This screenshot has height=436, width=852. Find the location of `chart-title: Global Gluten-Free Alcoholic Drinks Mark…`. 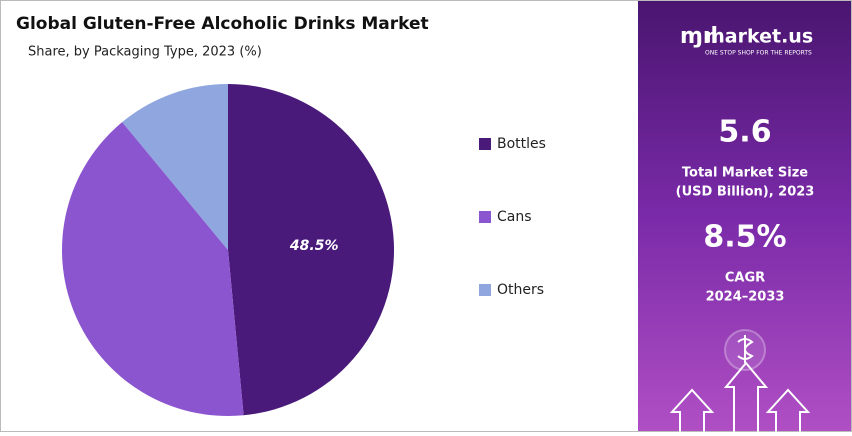

chart-title: Global Gluten-Free Alcoholic Drinks Mark… is located at coordinates (222, 24).